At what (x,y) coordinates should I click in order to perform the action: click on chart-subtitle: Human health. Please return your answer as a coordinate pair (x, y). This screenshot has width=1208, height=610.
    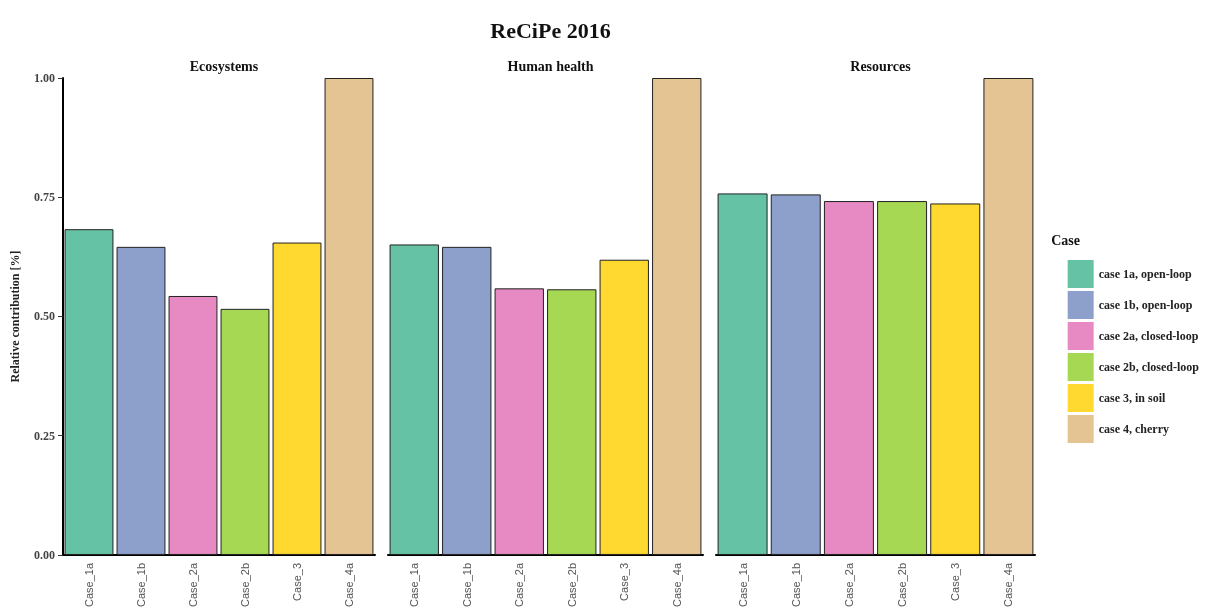
    Looking at the image, I should click on (550, 66).